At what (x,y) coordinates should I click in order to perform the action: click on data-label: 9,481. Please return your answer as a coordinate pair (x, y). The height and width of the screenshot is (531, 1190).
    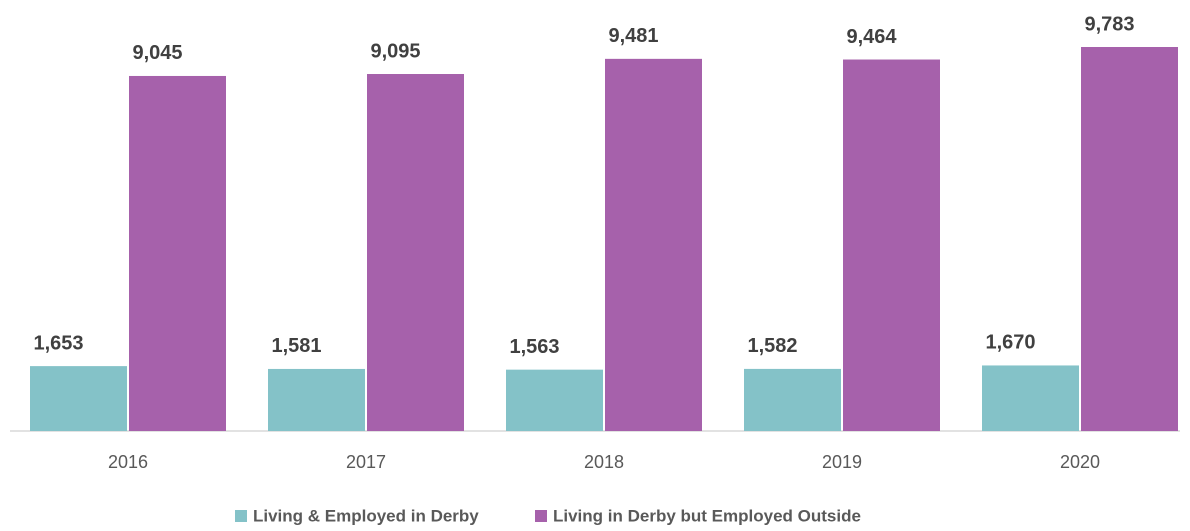
    Looking at the image, I should click on (633, 36).